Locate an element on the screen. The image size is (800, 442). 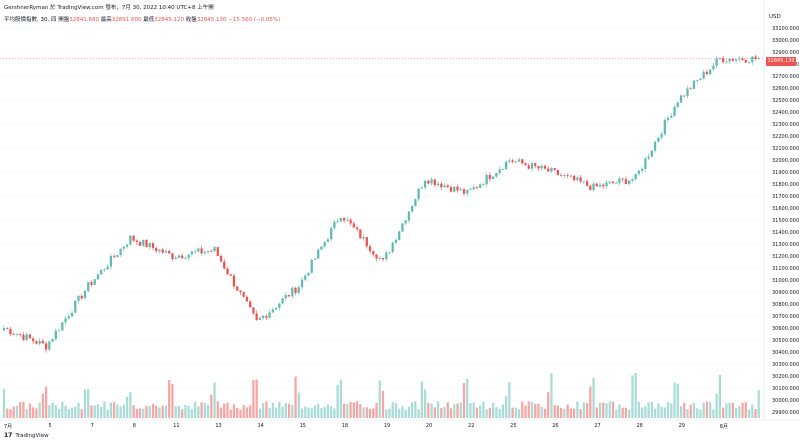
y-tick-label: 32700.000 is located at coordinates (785, 77).